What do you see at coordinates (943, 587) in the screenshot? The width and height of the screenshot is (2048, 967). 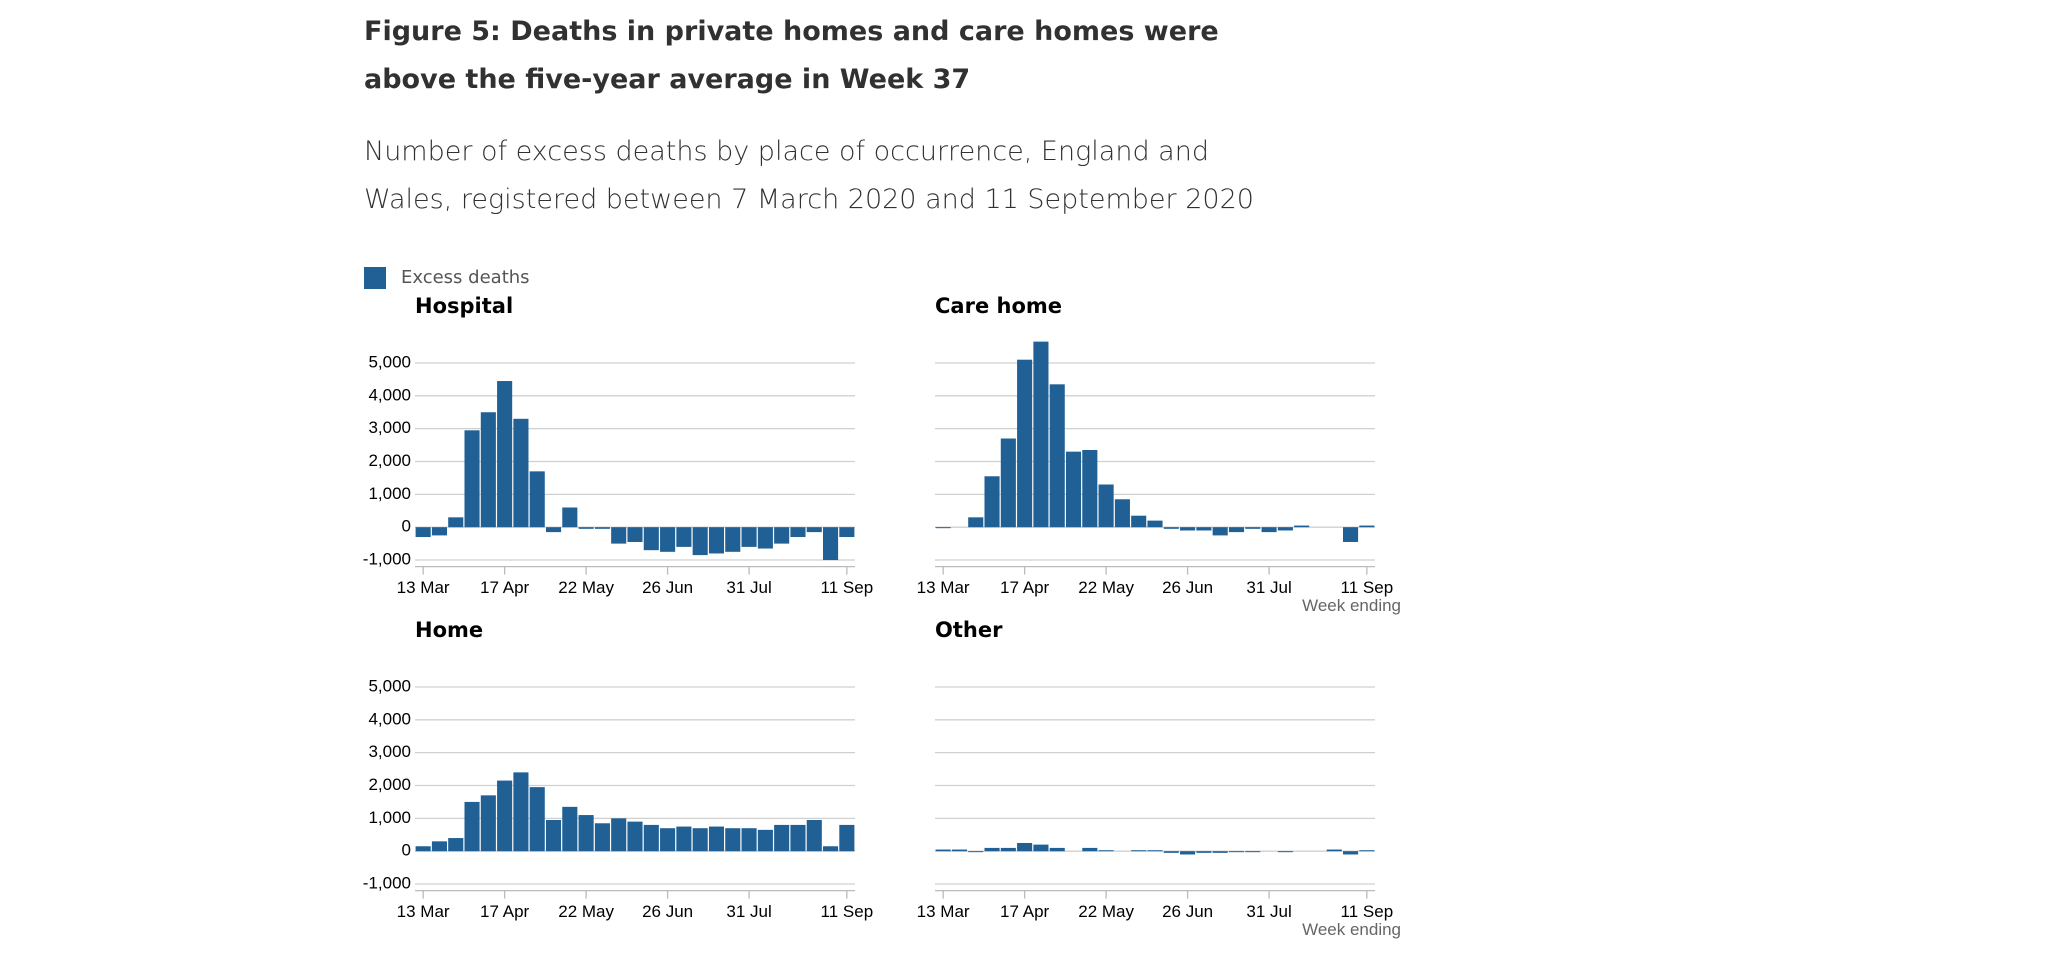 I see `x-tick-label: 13 Mar` at bounding box center [943, 587].